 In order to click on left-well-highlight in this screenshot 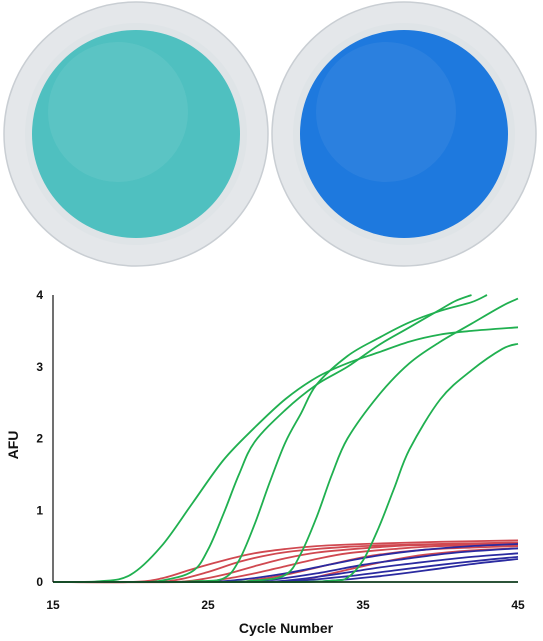, I will do `click(118, 112)`.